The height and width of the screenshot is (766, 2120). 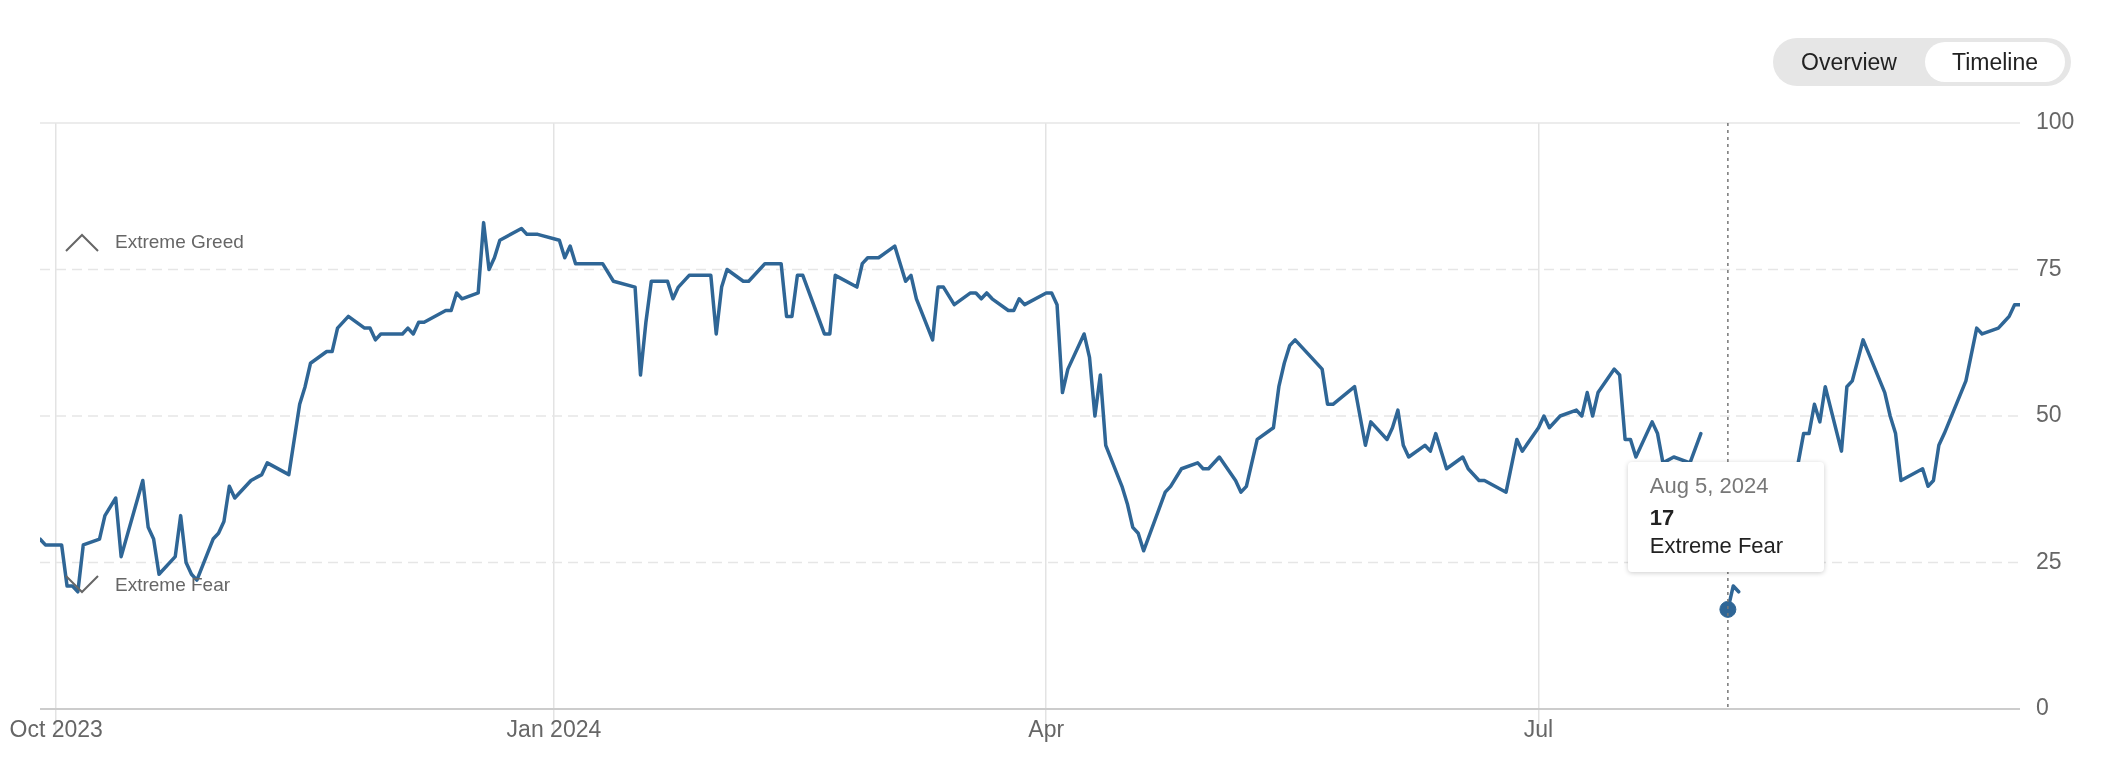 I want to click on x-tick-label: Apr, so click(x=1046, y=729).